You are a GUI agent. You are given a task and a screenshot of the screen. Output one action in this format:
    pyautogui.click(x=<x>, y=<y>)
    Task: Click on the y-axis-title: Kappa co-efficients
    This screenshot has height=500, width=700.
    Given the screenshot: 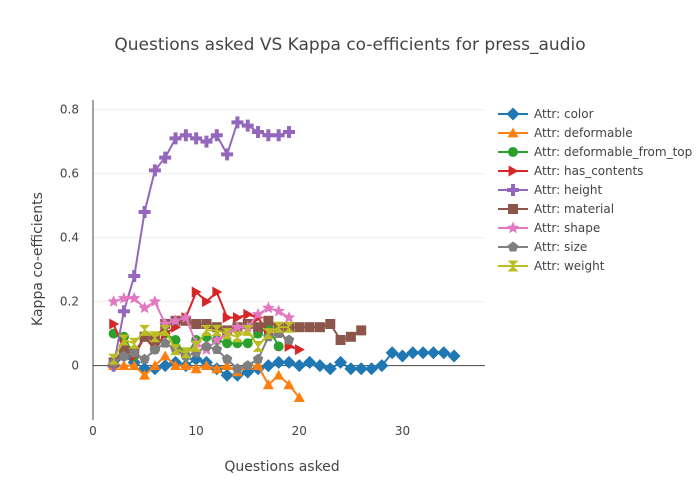 What is the action you would take?
    pyautogui.click(x=38, y=259)
    